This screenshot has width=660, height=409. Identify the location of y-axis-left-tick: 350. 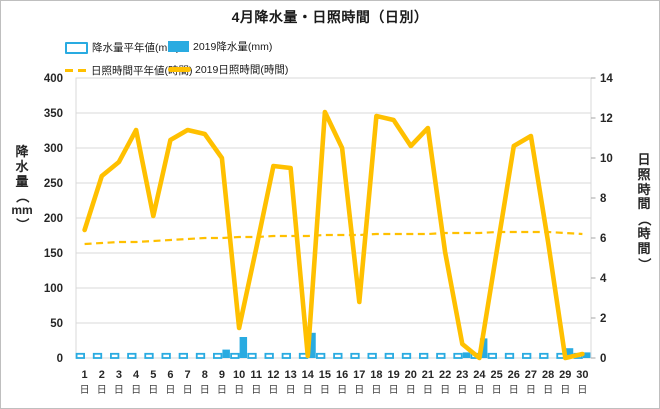
(53, 114).